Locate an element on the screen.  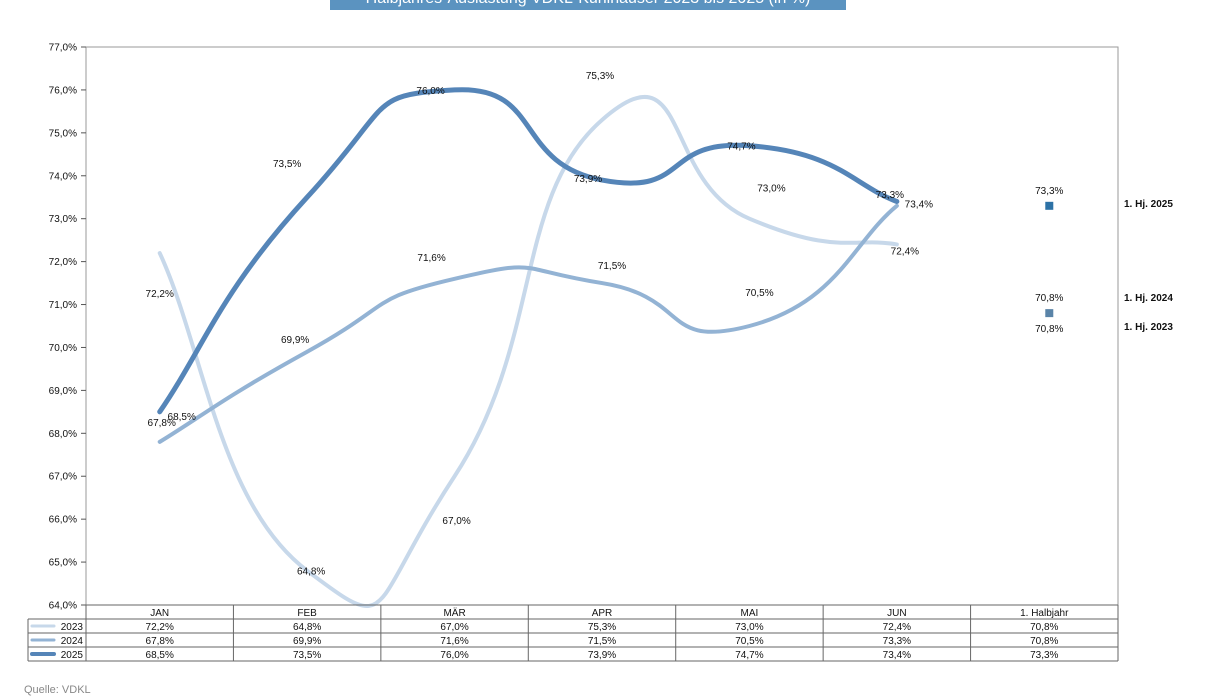
data-label-2024: 71,6% is located at coordinates (431, 258).